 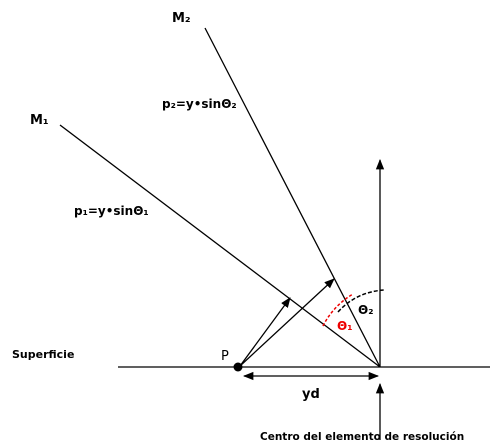 I want to click on label-theta1: Θ₁, so click(x=344, y=326).